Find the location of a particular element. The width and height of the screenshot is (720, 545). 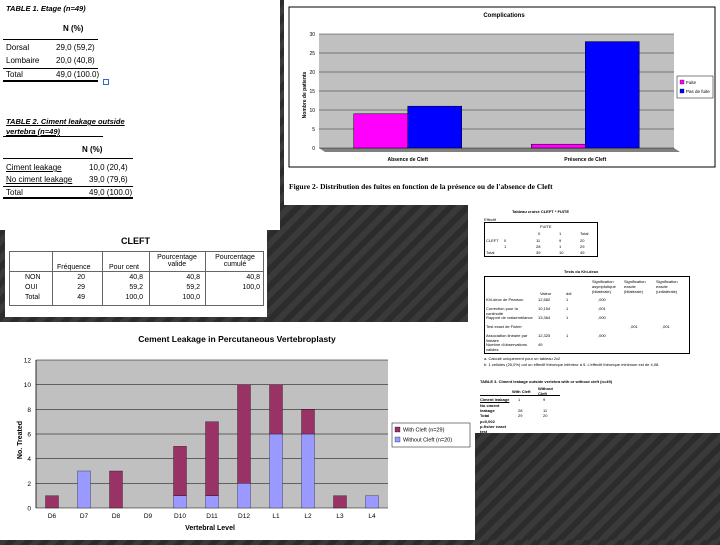

table1-title: TABLE 1. Etage (n=49) is located at coordinates (46, 8).